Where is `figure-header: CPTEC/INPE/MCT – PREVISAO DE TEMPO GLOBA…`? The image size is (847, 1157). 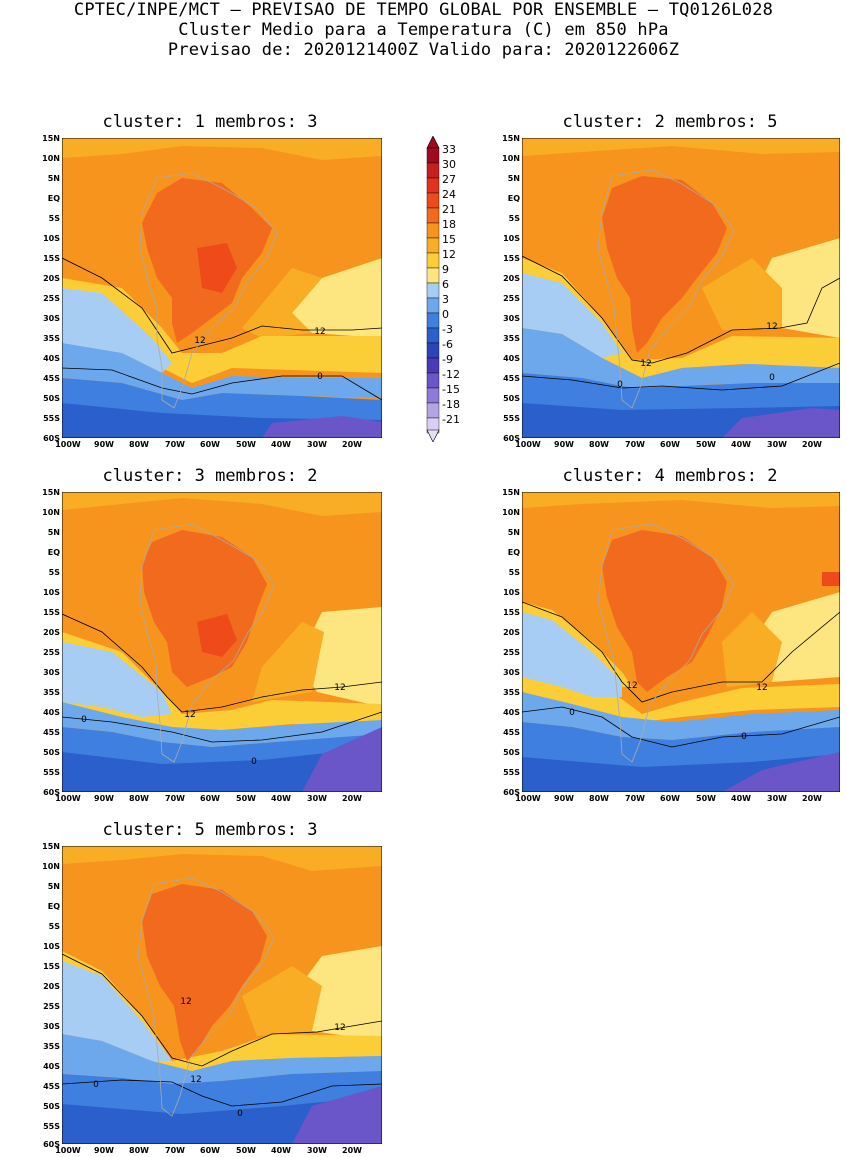
figure-header: CPTEC/INPE/MCT – PREVISAO DE TEMPO GLOBA… is located at coordinates (423, 30).